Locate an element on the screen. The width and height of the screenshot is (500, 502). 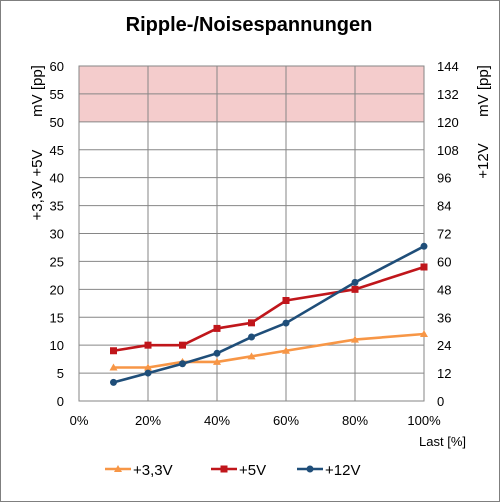
y-tick-left: 5 is located at coordinates (60, 373).